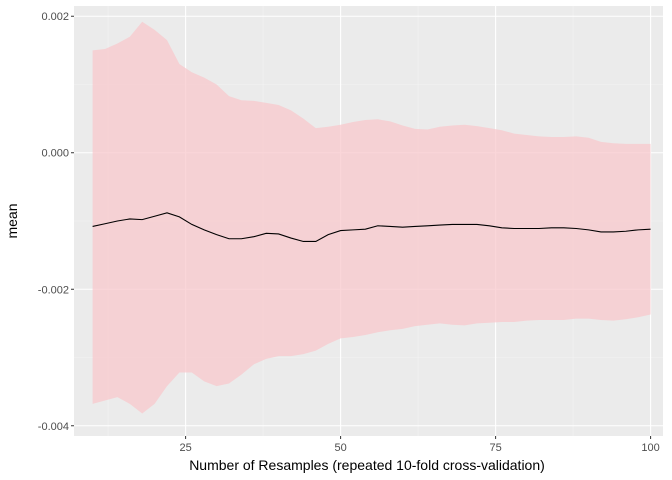 This screenshot has width=672, height=480. Describe the element at coordinates (340, 448) in the screenshot. I see `x-tick-label: 50` at that location.